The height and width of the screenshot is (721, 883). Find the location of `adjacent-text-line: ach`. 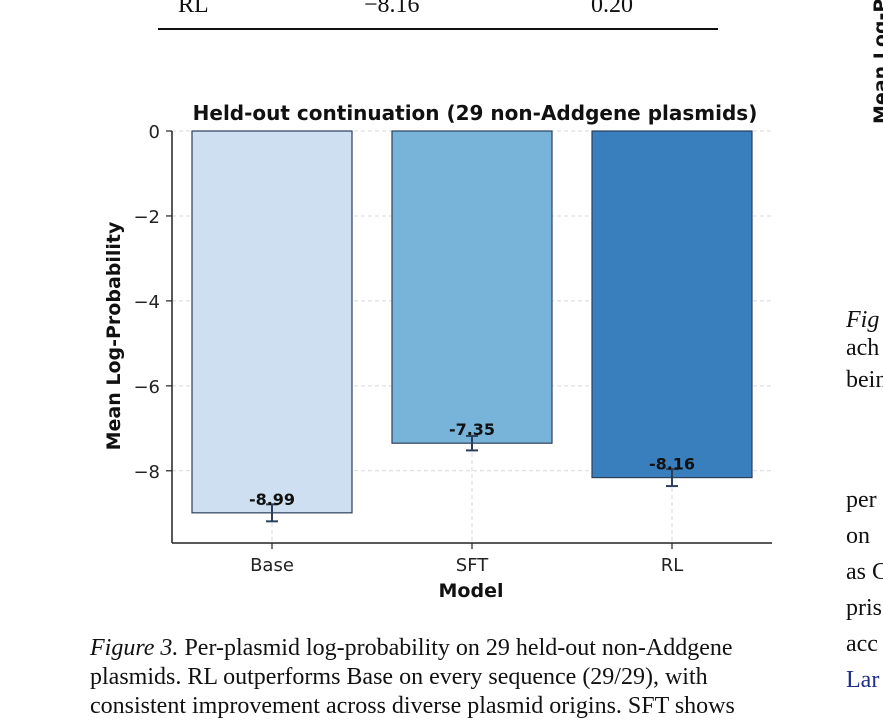

adjacent-text-line: ach is located at coordinates (863, 348).